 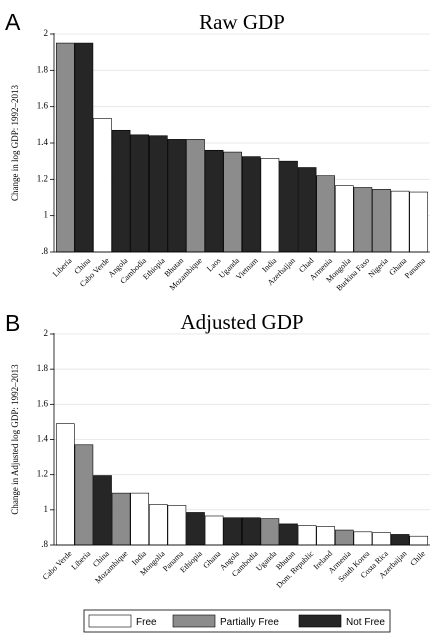 What do you see at coordinates (363, 220) in the screenshot?
I see `bar-burkina-faso` at bounding box center [363, 220].